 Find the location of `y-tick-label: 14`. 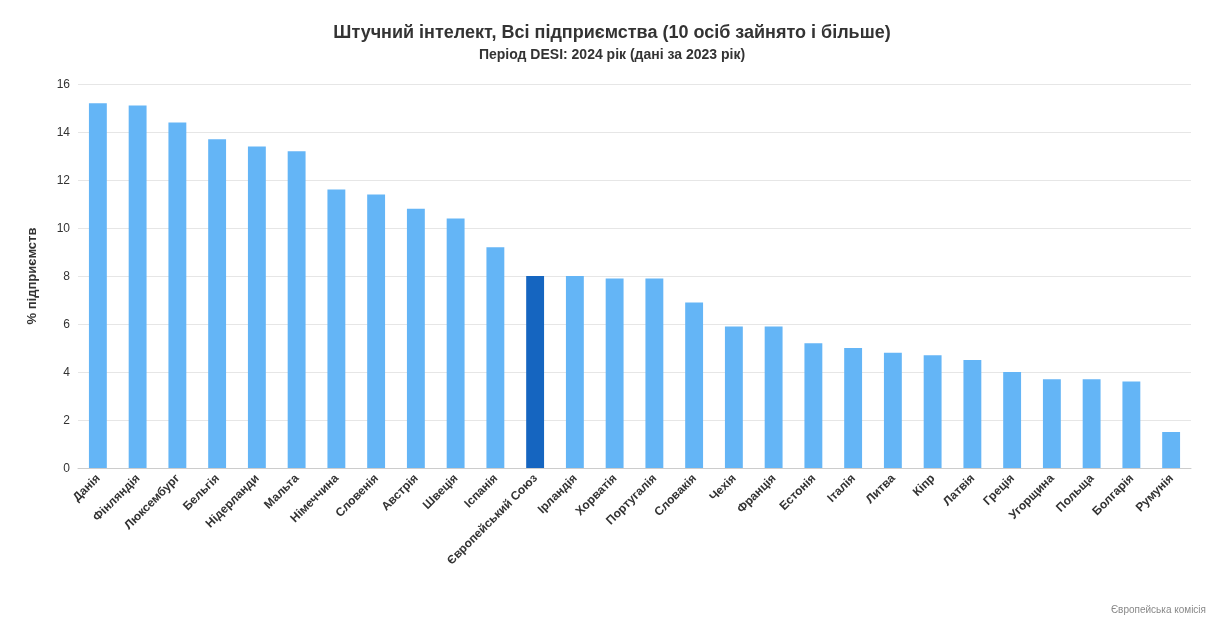

y-tick-label: 14 is located at coordinates (63, 132).